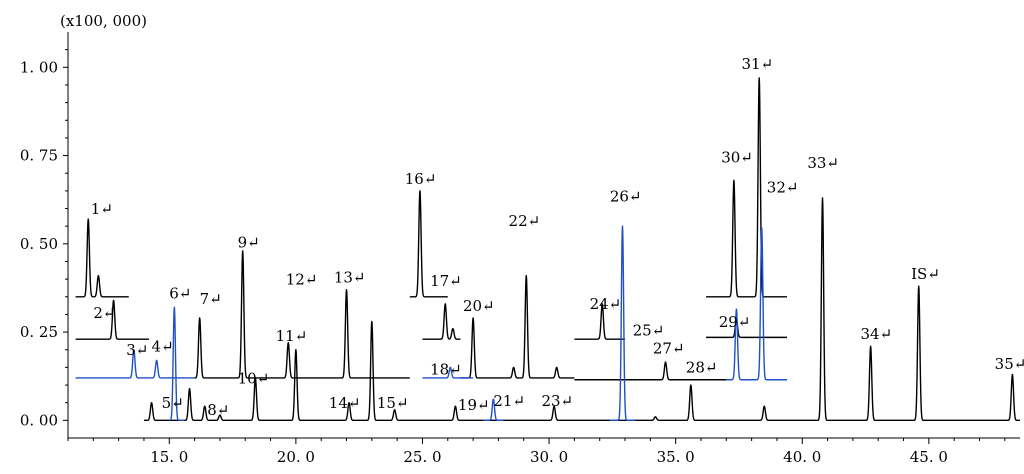  I want to click on y-tick-label: 1. 00, so click(39, 67).